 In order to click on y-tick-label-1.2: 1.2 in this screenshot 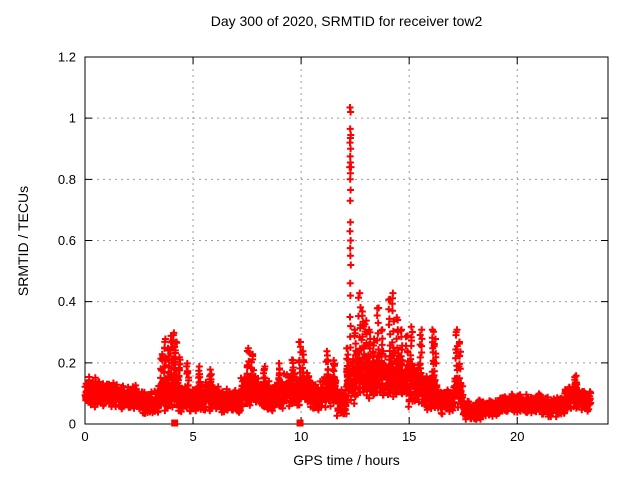, I will do `click(67, 57)`.